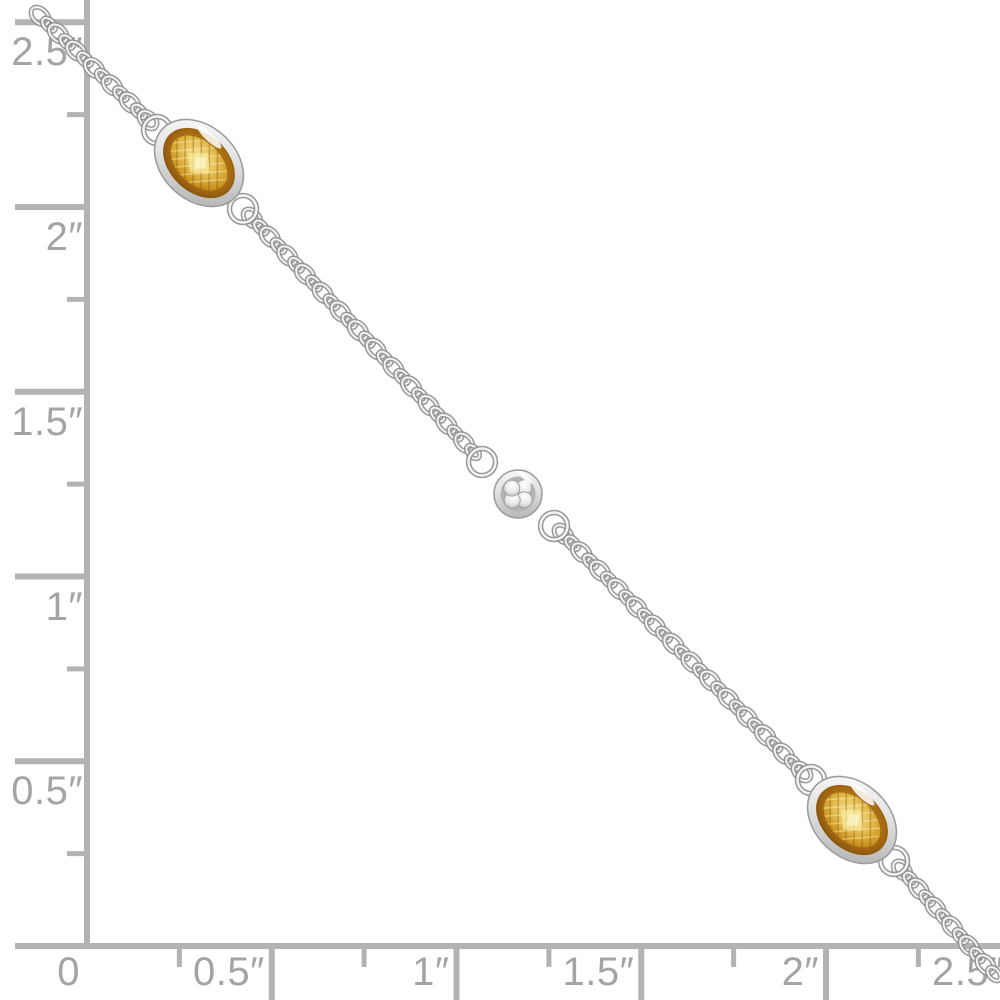  I want to click on citrine-oval-gem-bottom-right, so click(852, 820).